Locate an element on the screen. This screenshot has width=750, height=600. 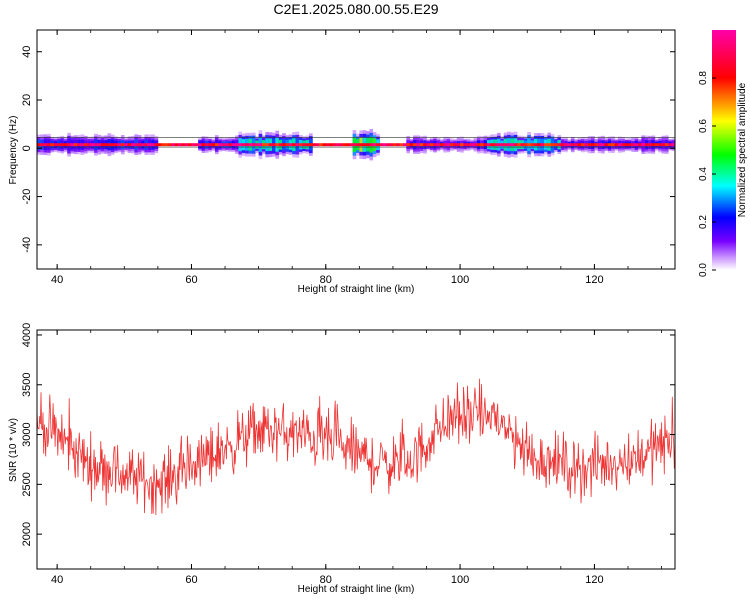
snr-x-tick-label: 100 is located at coordinates (460, 580).